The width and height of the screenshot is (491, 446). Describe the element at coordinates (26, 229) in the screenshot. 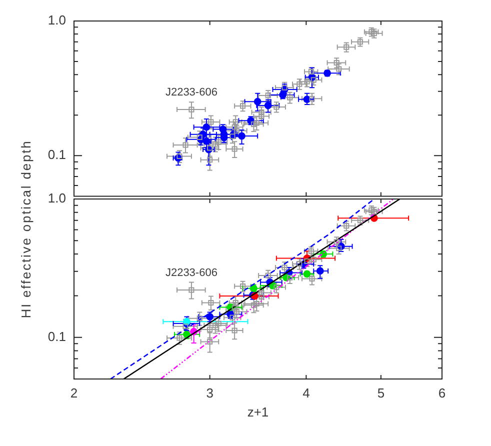

I see `y-axis-title: HI effective optical depth` at that location.